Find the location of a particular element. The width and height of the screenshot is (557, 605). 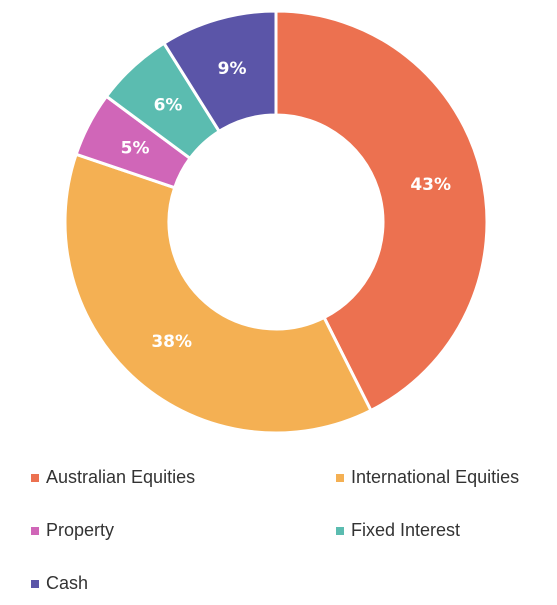

legend-label: Australian Equities is located at coordinates (120, 477).